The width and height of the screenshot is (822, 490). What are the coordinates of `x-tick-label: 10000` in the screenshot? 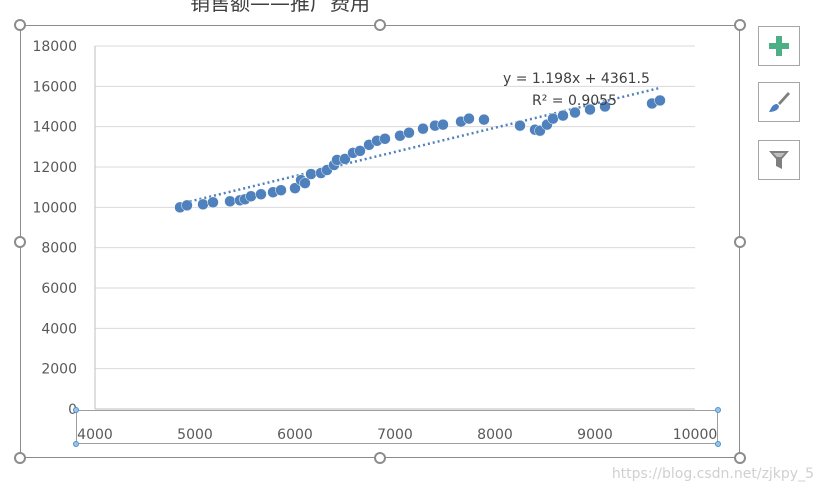 It's located at (695, 435).